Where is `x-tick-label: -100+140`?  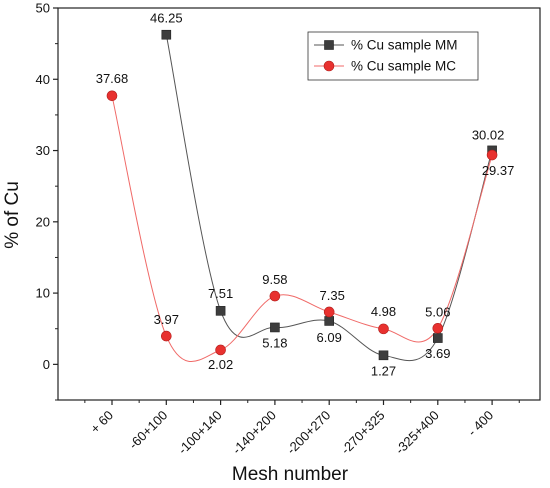 x-tick-label: -100+140 is located at coordinates (200, 433).